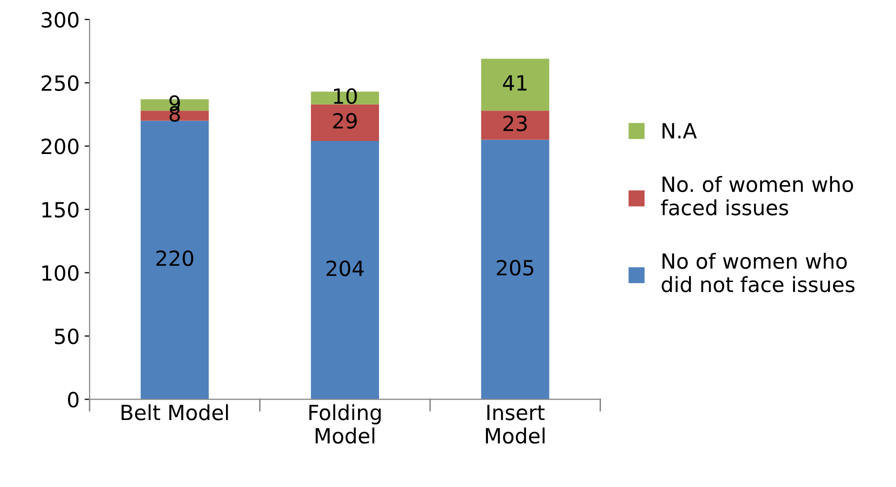  Describe the element at coordinates (345, 424) in the screenshot. I see `x-tick-label: Folding Model` at that location.